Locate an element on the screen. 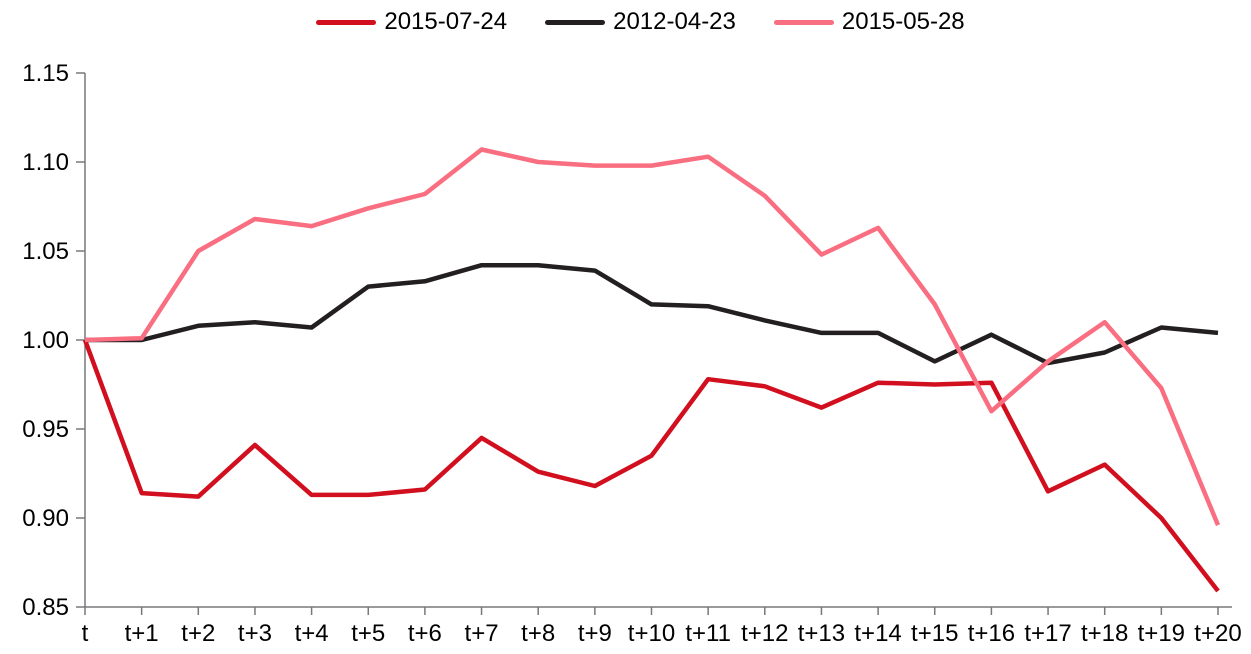 Image resolution: width=1251 pixels, height=654 pixels. x-tick-label: t+3 is located at coordinates (255, 633).